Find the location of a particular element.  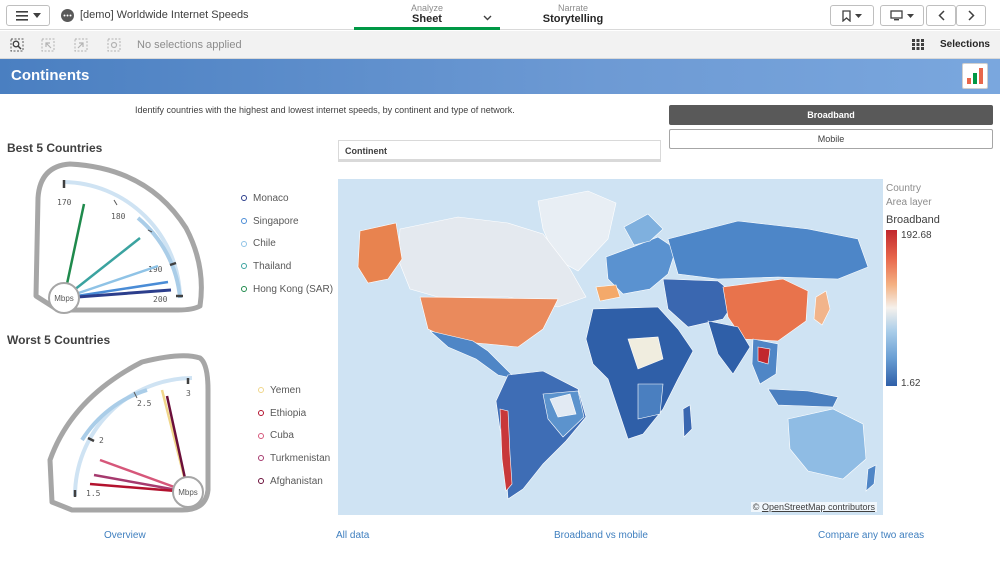

legend-item: Hong Kong (SAR) is located at coordinates (287, 289).